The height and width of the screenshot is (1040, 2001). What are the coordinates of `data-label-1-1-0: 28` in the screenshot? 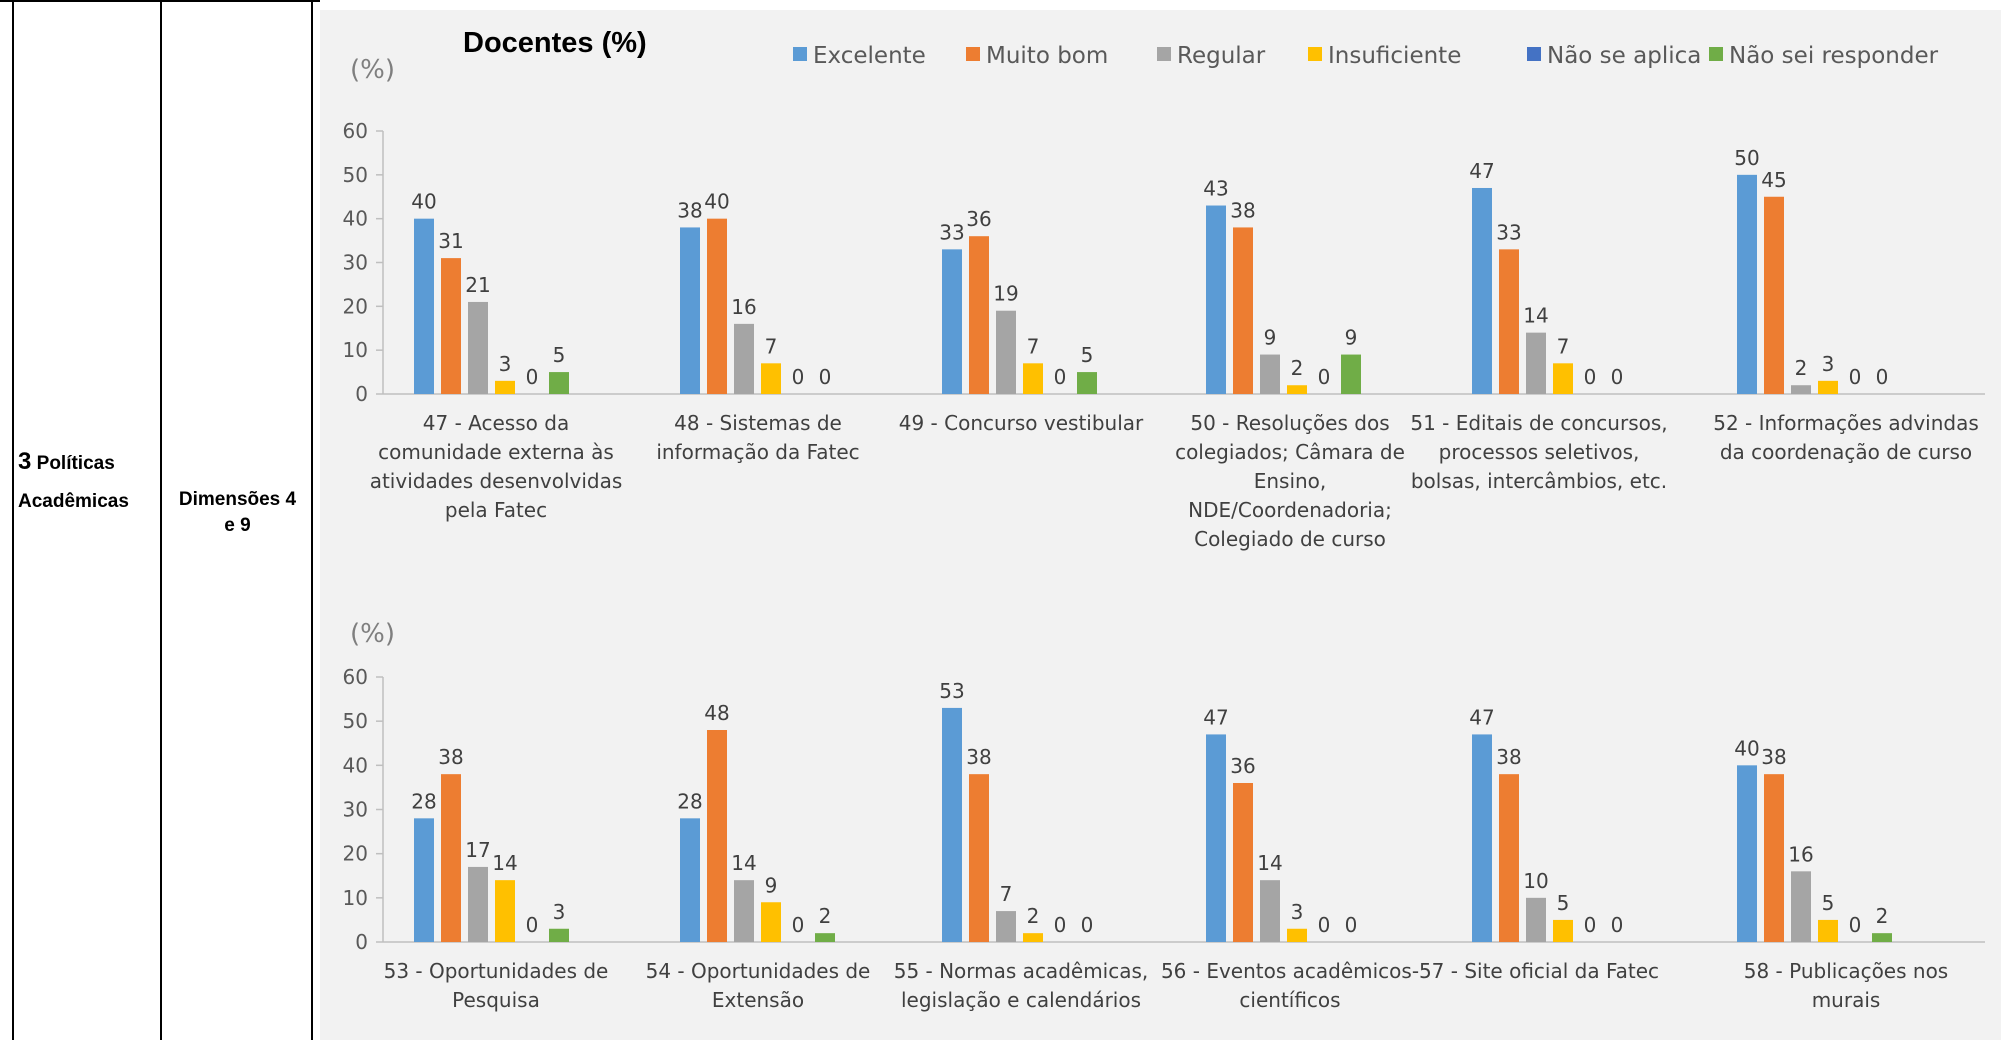 It's located at (689, 801).